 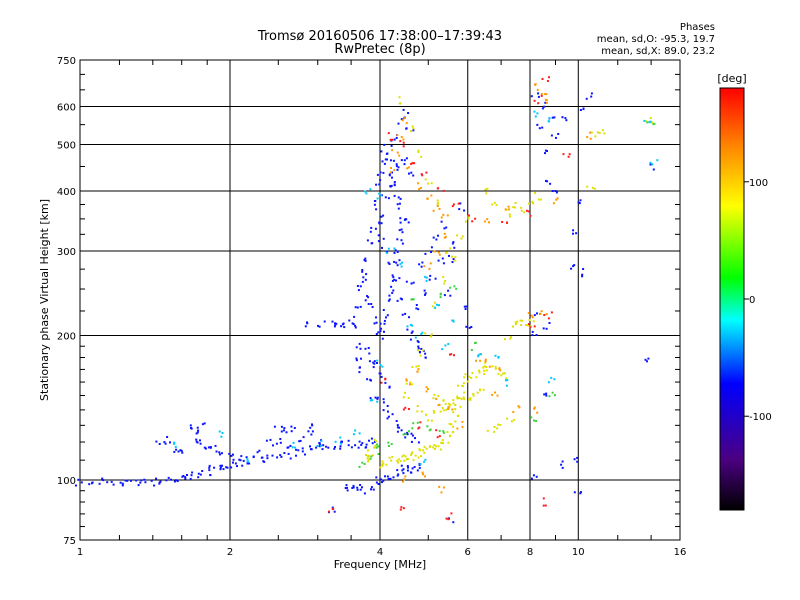 I want to click on x-tick-label: 16, so click(x=680, y=552).